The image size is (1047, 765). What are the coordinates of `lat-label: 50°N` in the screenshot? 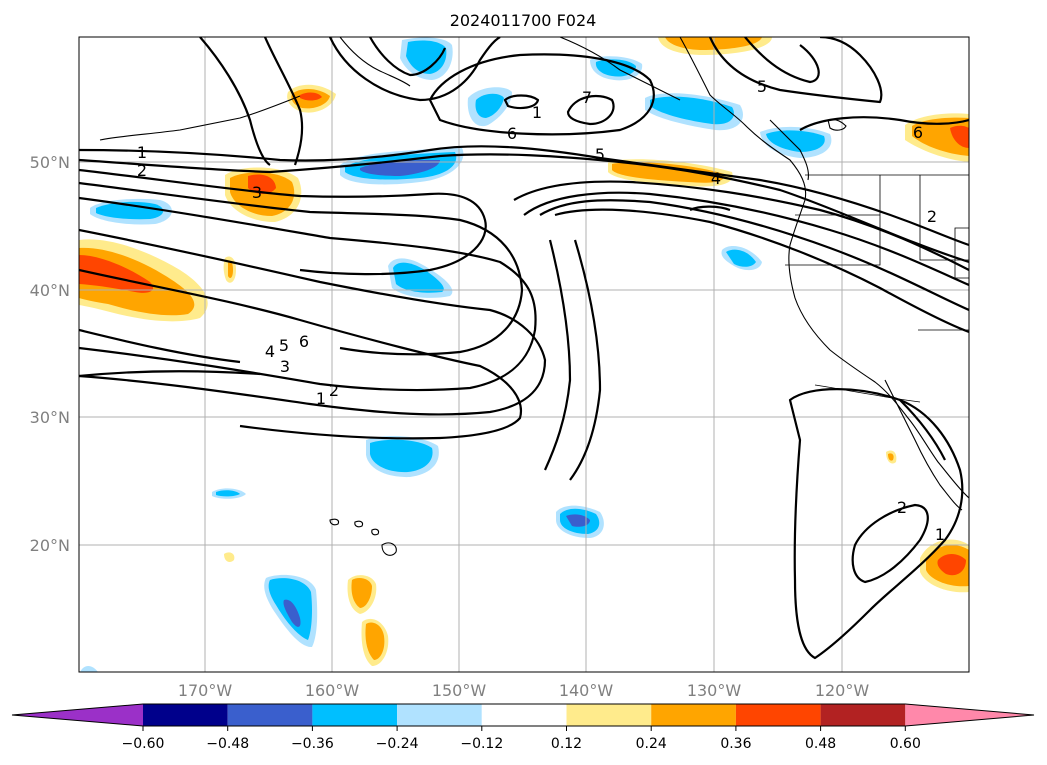 It's located at (50, 162).